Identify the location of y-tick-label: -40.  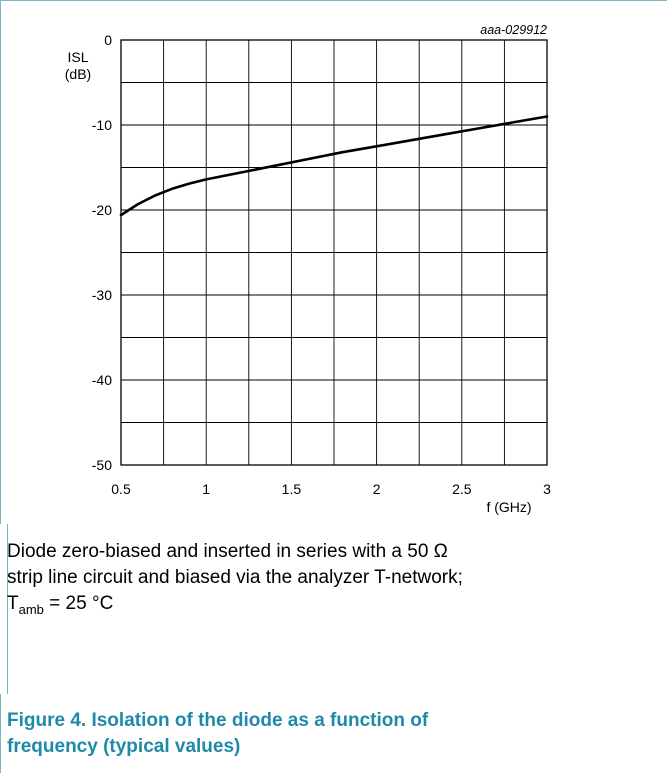
(102, 380).